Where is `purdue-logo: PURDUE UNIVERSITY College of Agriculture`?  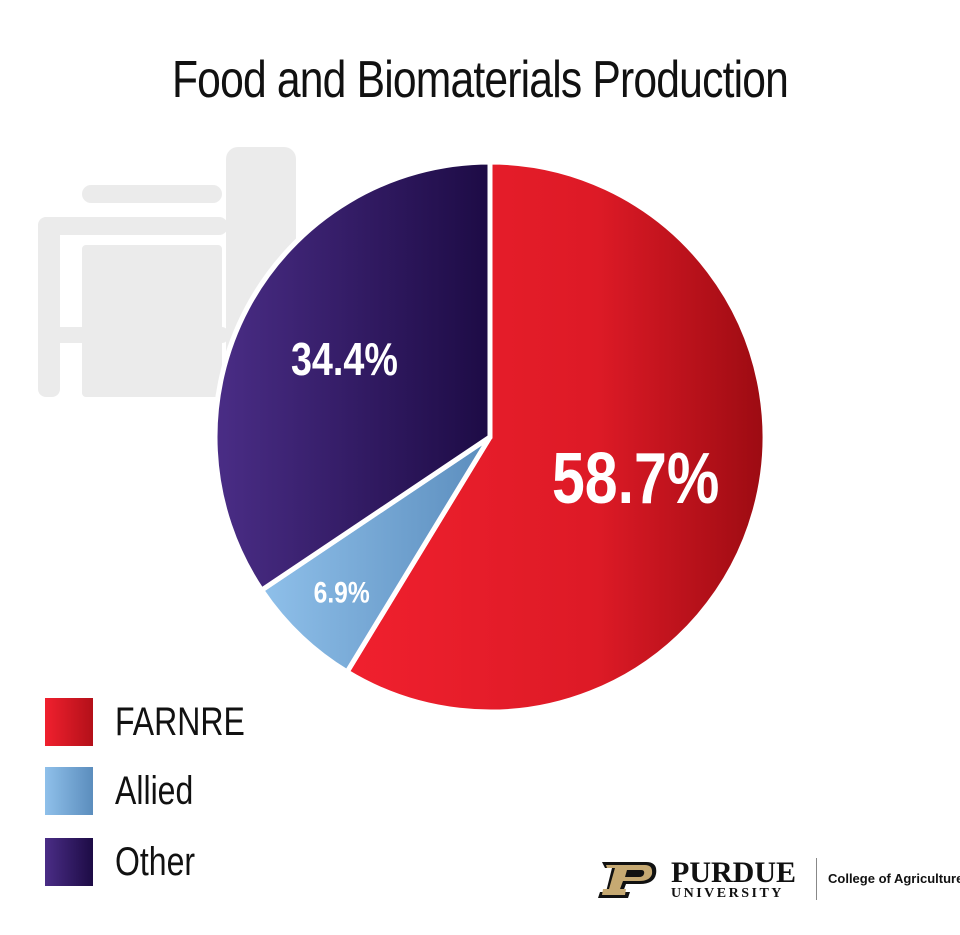
purdue-logo: PURDUE UNIVERSITY College of Agriculture is located at coordinates (778, 879).